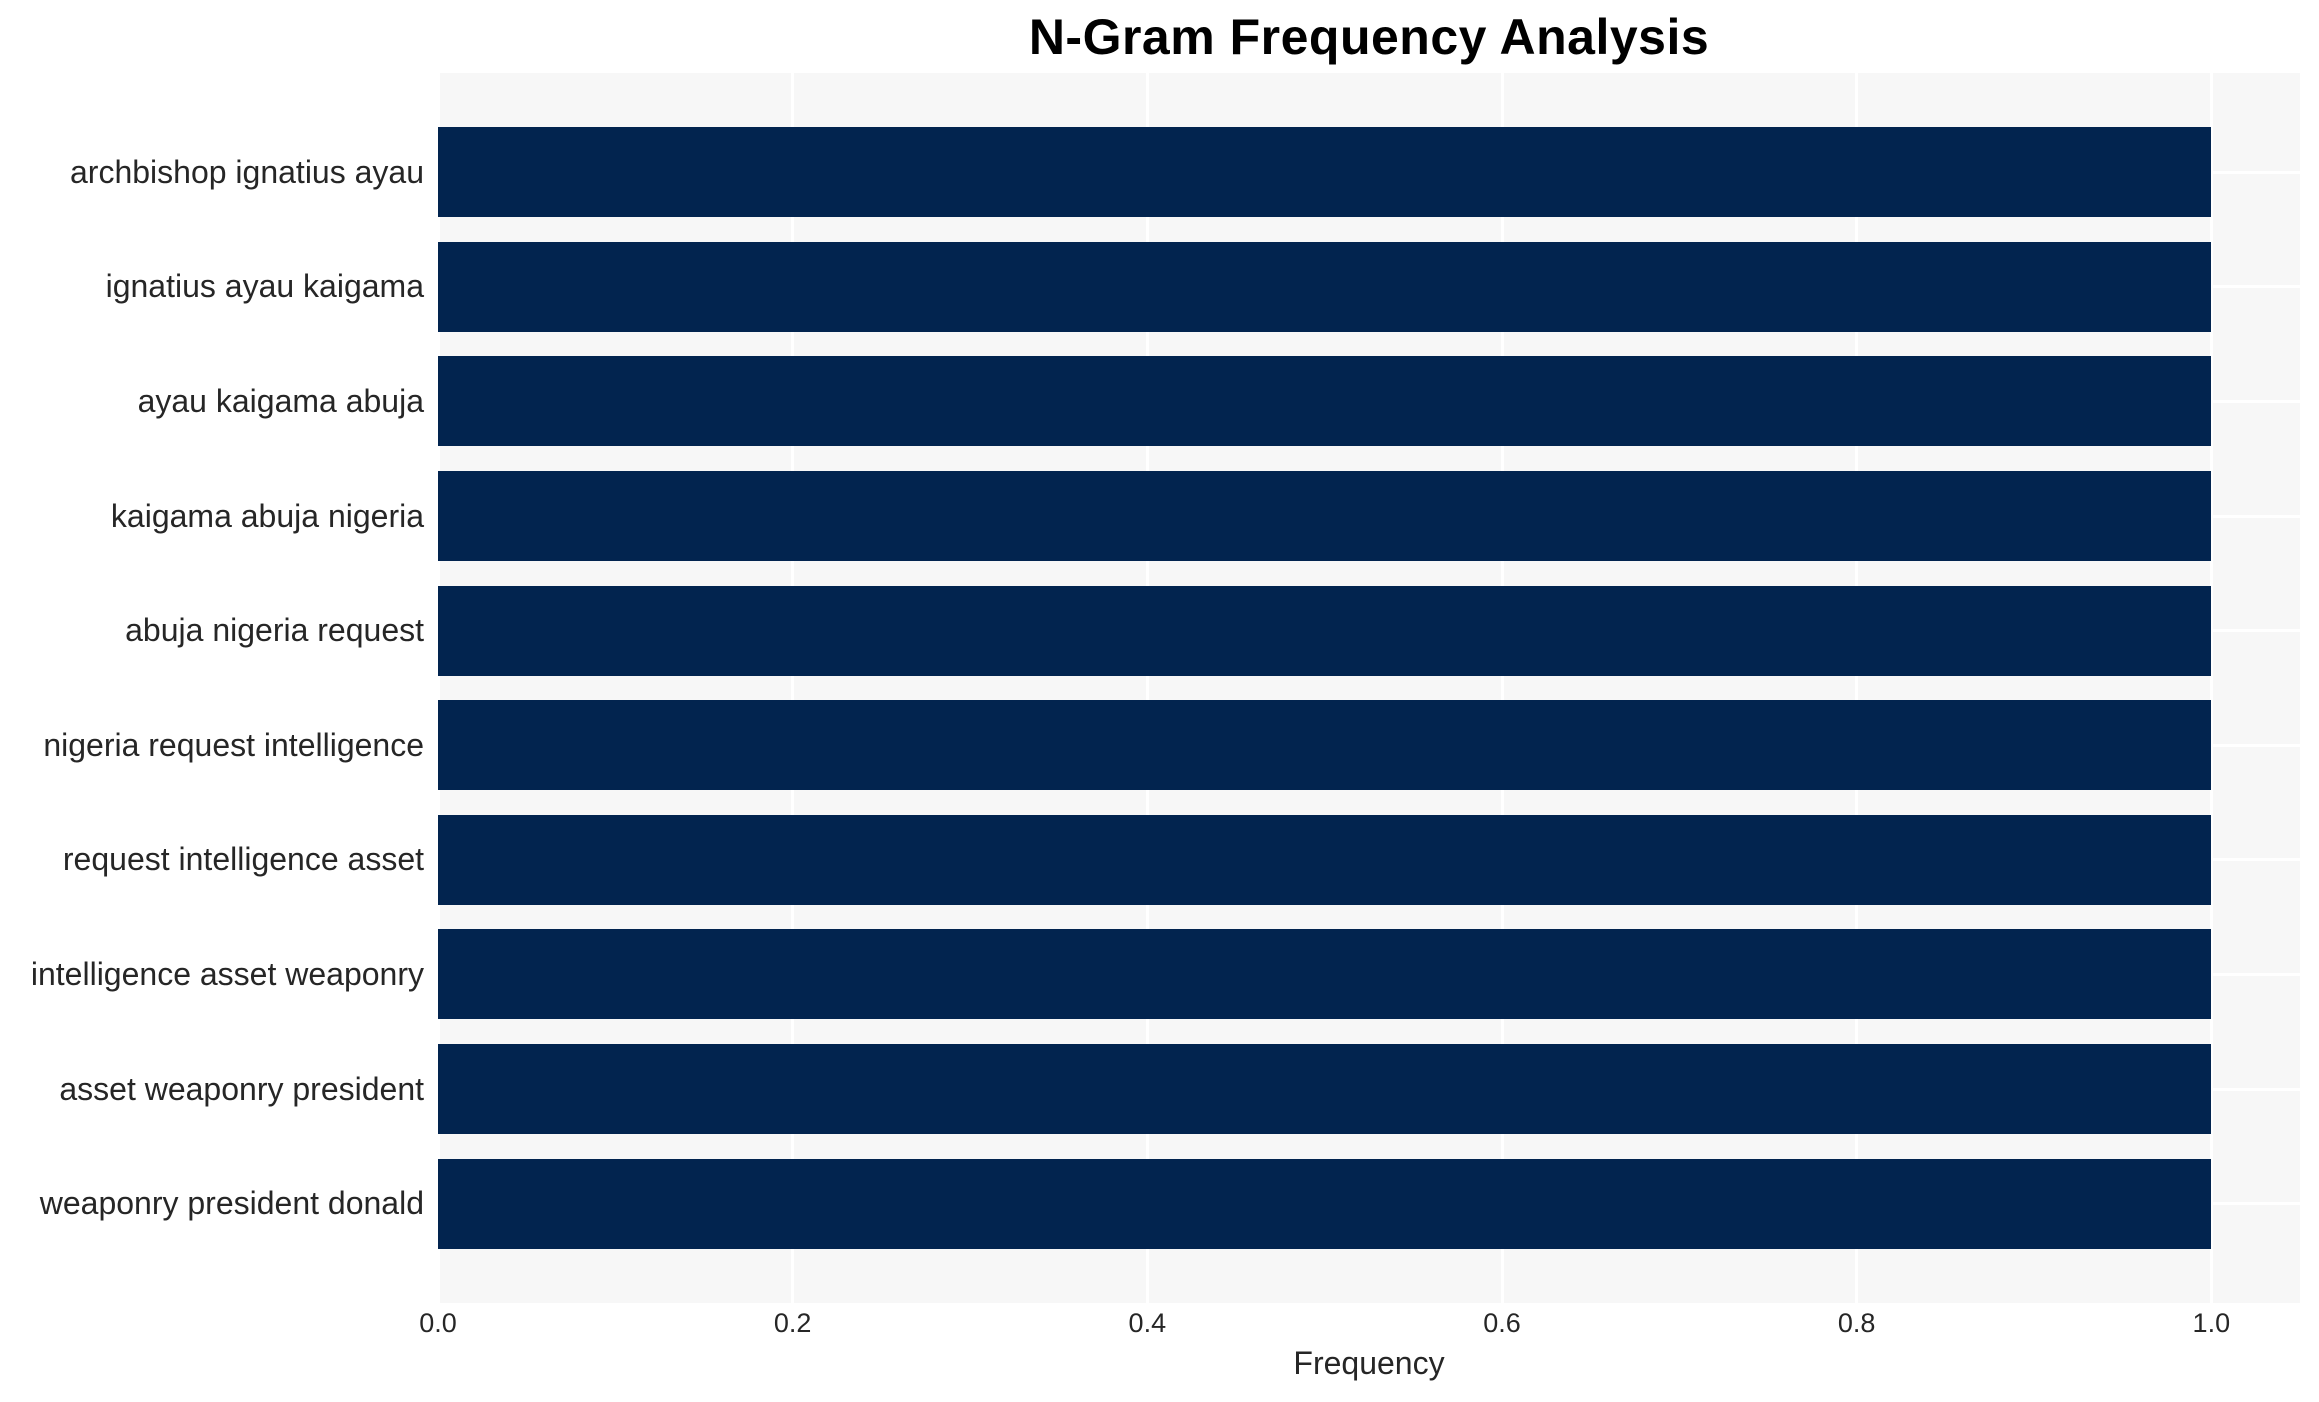 This screenshot has height=1402, width=2319. Describe the element at coordinates (274, 630) in the screenshot. I see `y-tick-label: abuja nigeria request` at that location.